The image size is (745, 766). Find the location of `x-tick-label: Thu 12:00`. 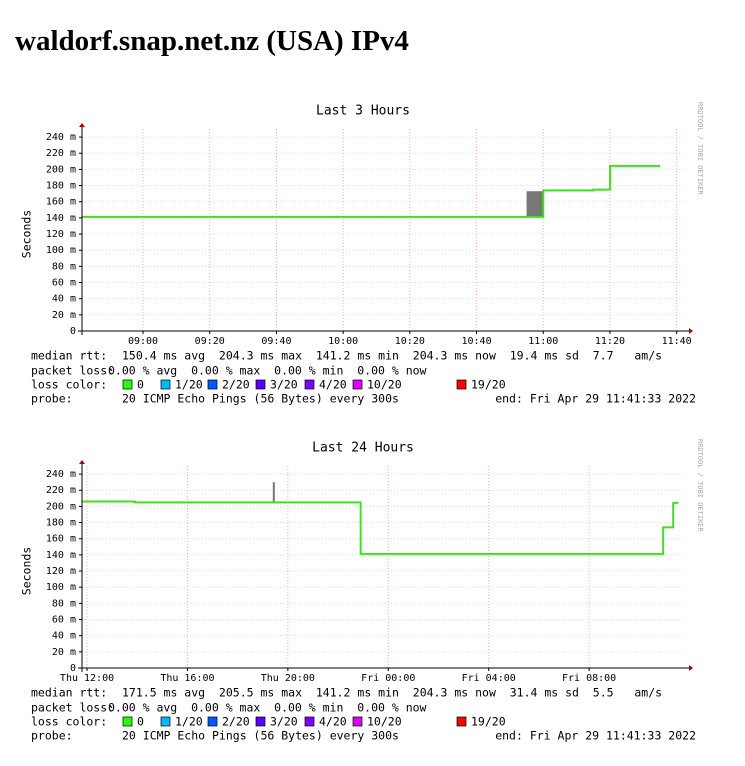

x-tick-label: Thu 12:00 is located at coordinates (87, 678).